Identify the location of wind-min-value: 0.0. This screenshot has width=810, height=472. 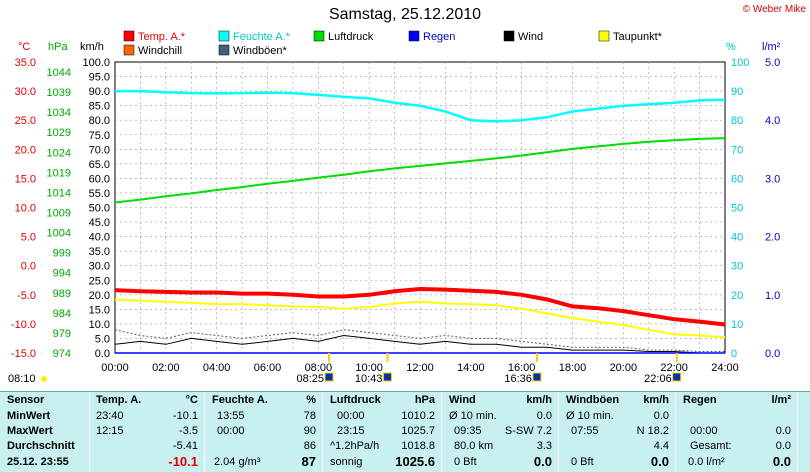
(544, 416).